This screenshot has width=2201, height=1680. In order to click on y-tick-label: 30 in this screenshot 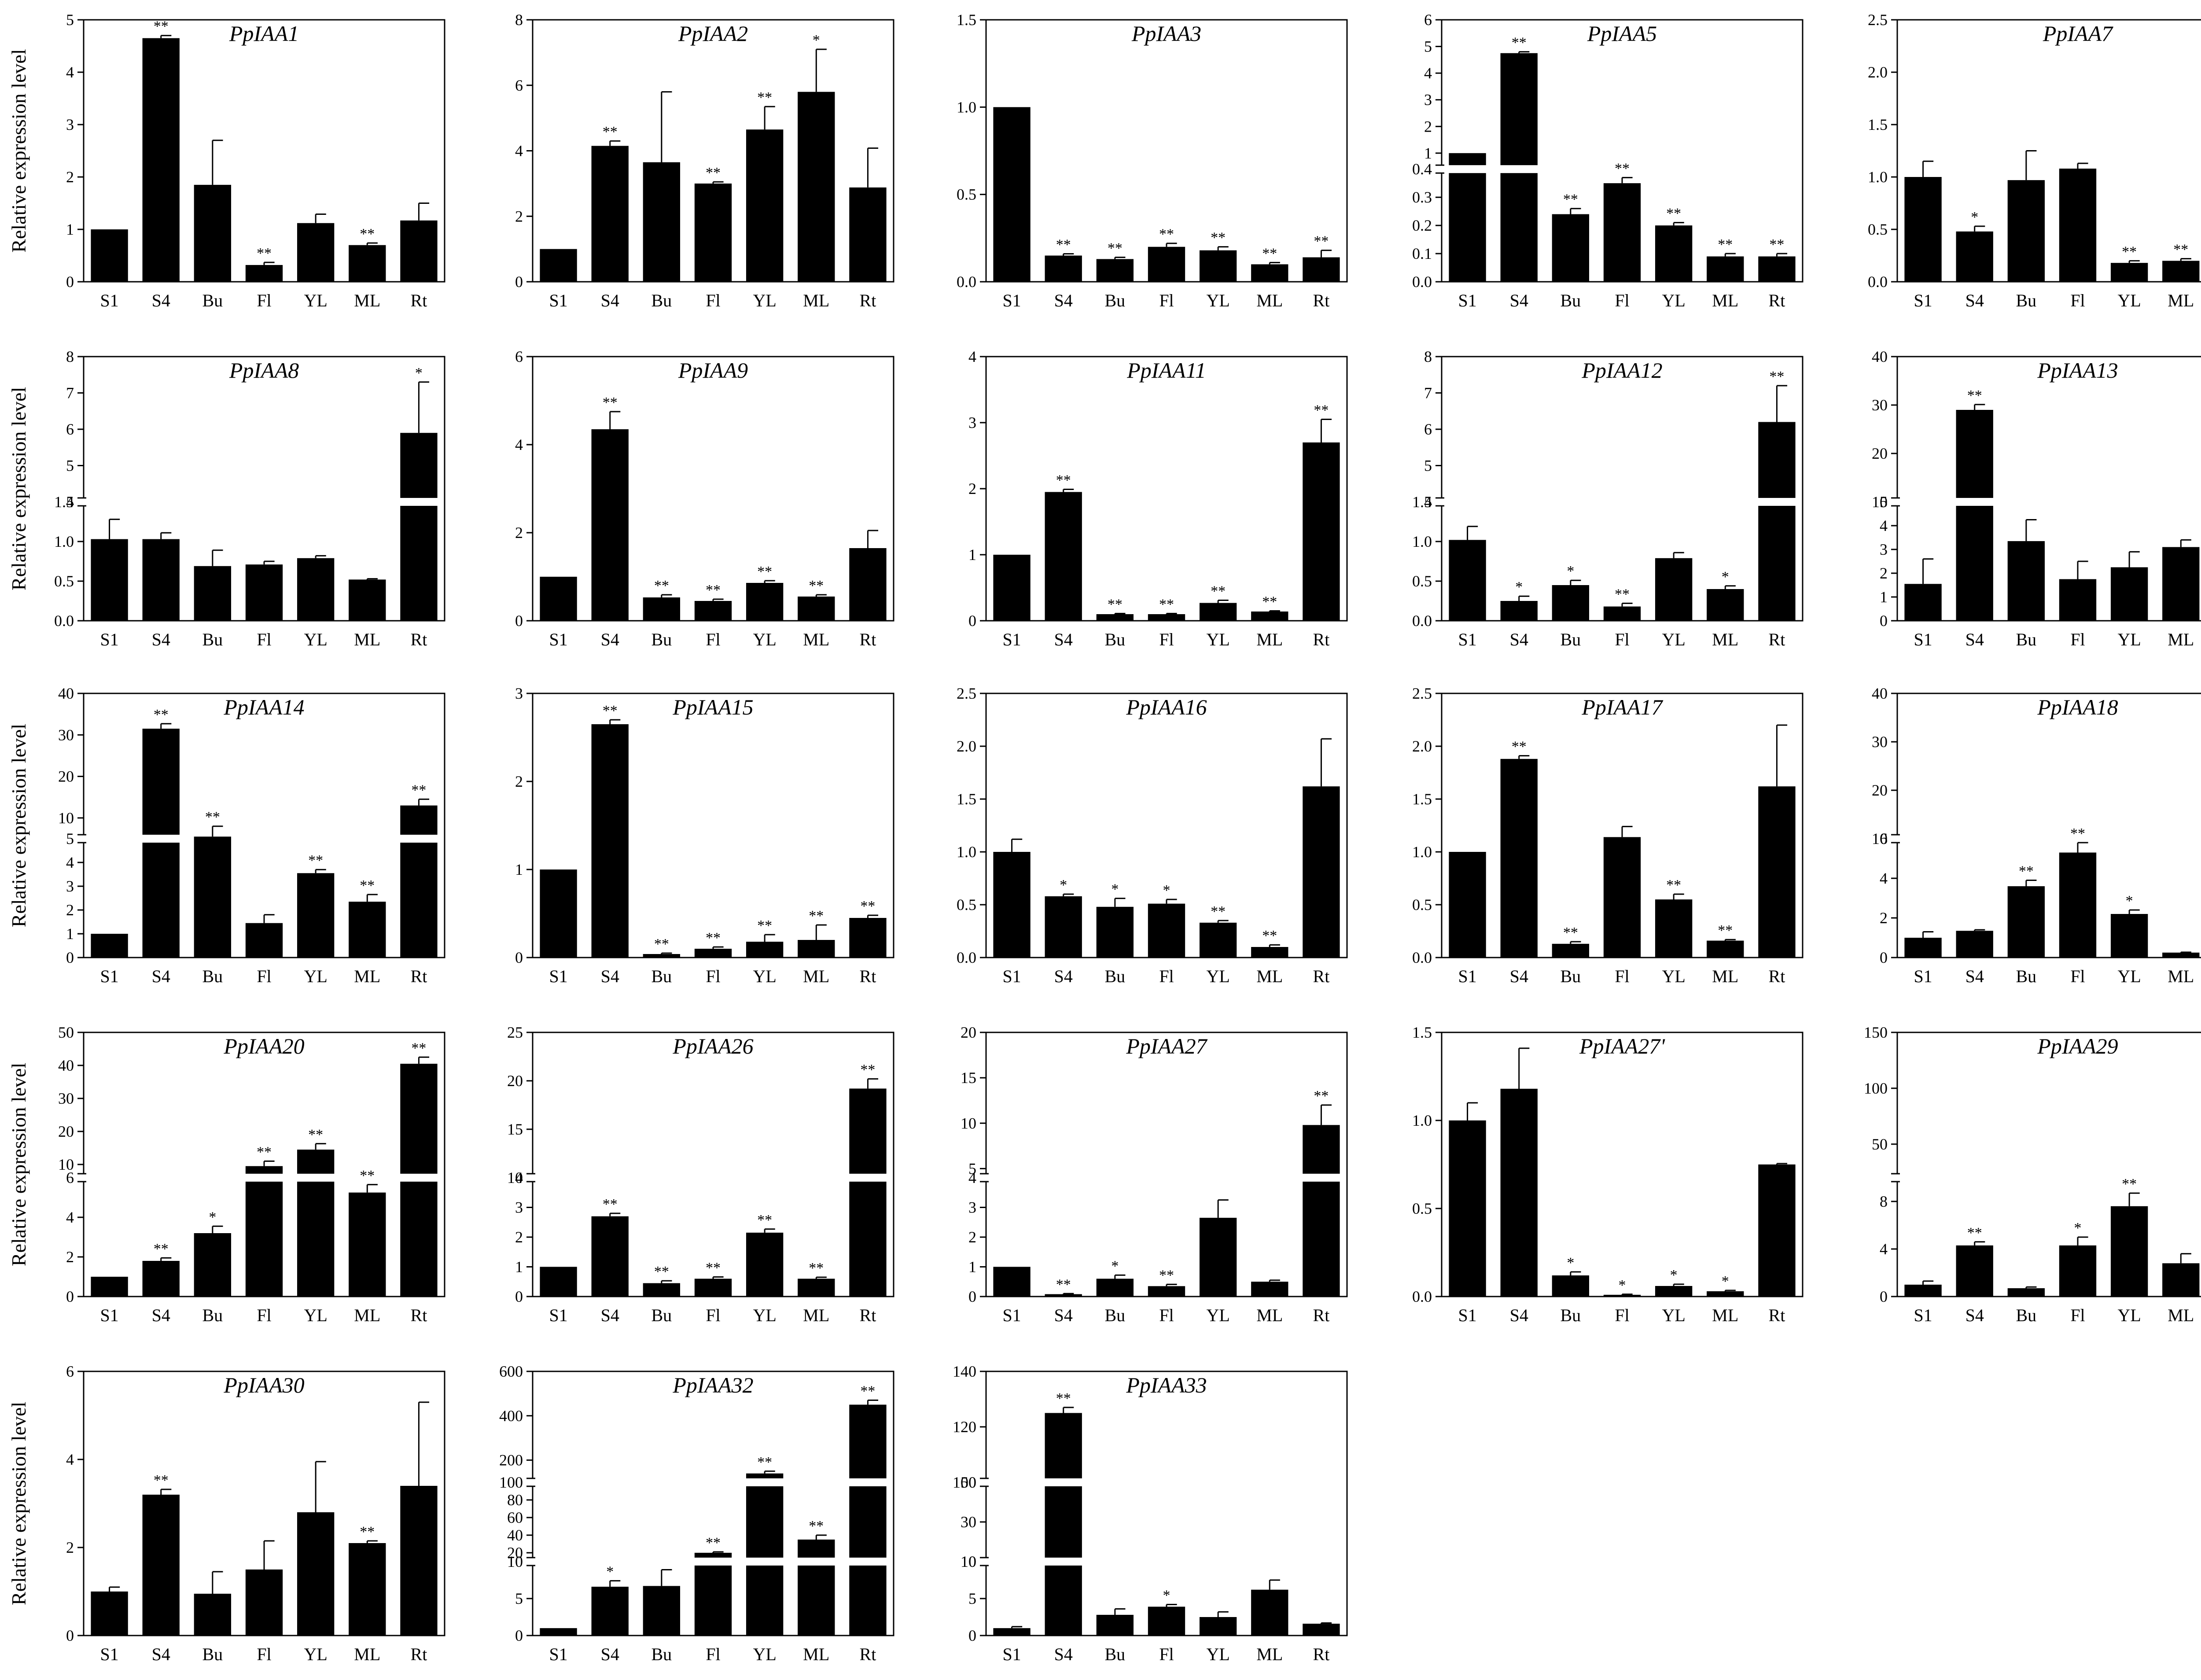, I will do `click(1880, 405)`.